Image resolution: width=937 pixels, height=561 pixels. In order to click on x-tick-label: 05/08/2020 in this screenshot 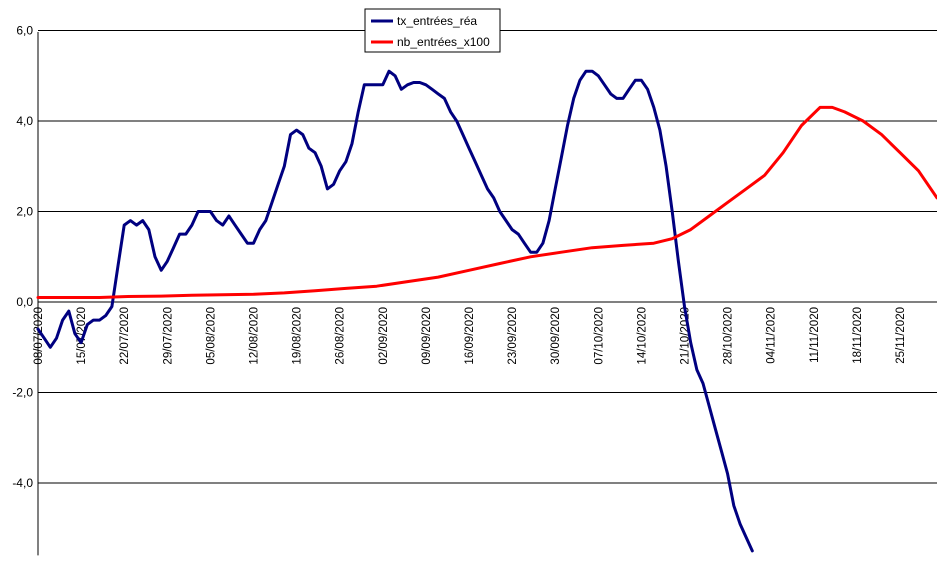, I will do `click(211, 336)`.